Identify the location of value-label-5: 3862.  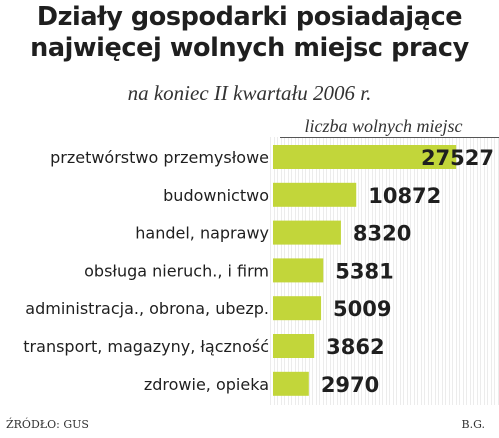
(355, 347).